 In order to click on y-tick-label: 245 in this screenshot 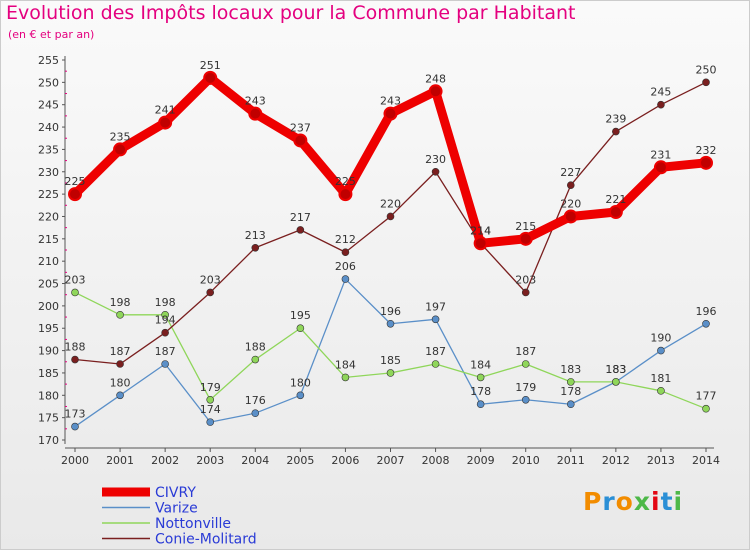, I will do `click(48, 105)`.